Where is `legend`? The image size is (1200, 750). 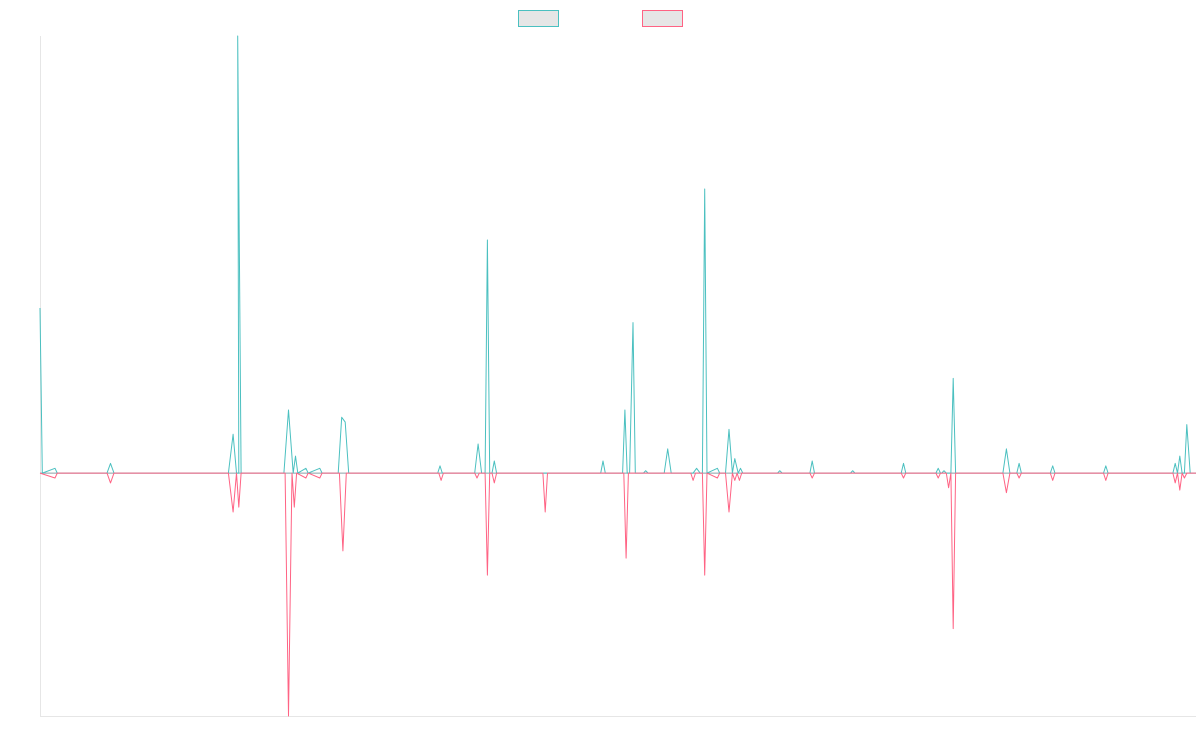
legend is located at coordinates (600, 18).